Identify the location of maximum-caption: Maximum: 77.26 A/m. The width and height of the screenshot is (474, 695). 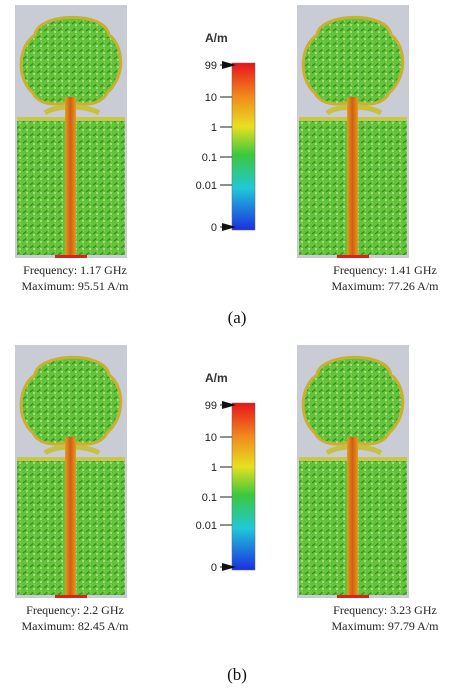
(385, 286).